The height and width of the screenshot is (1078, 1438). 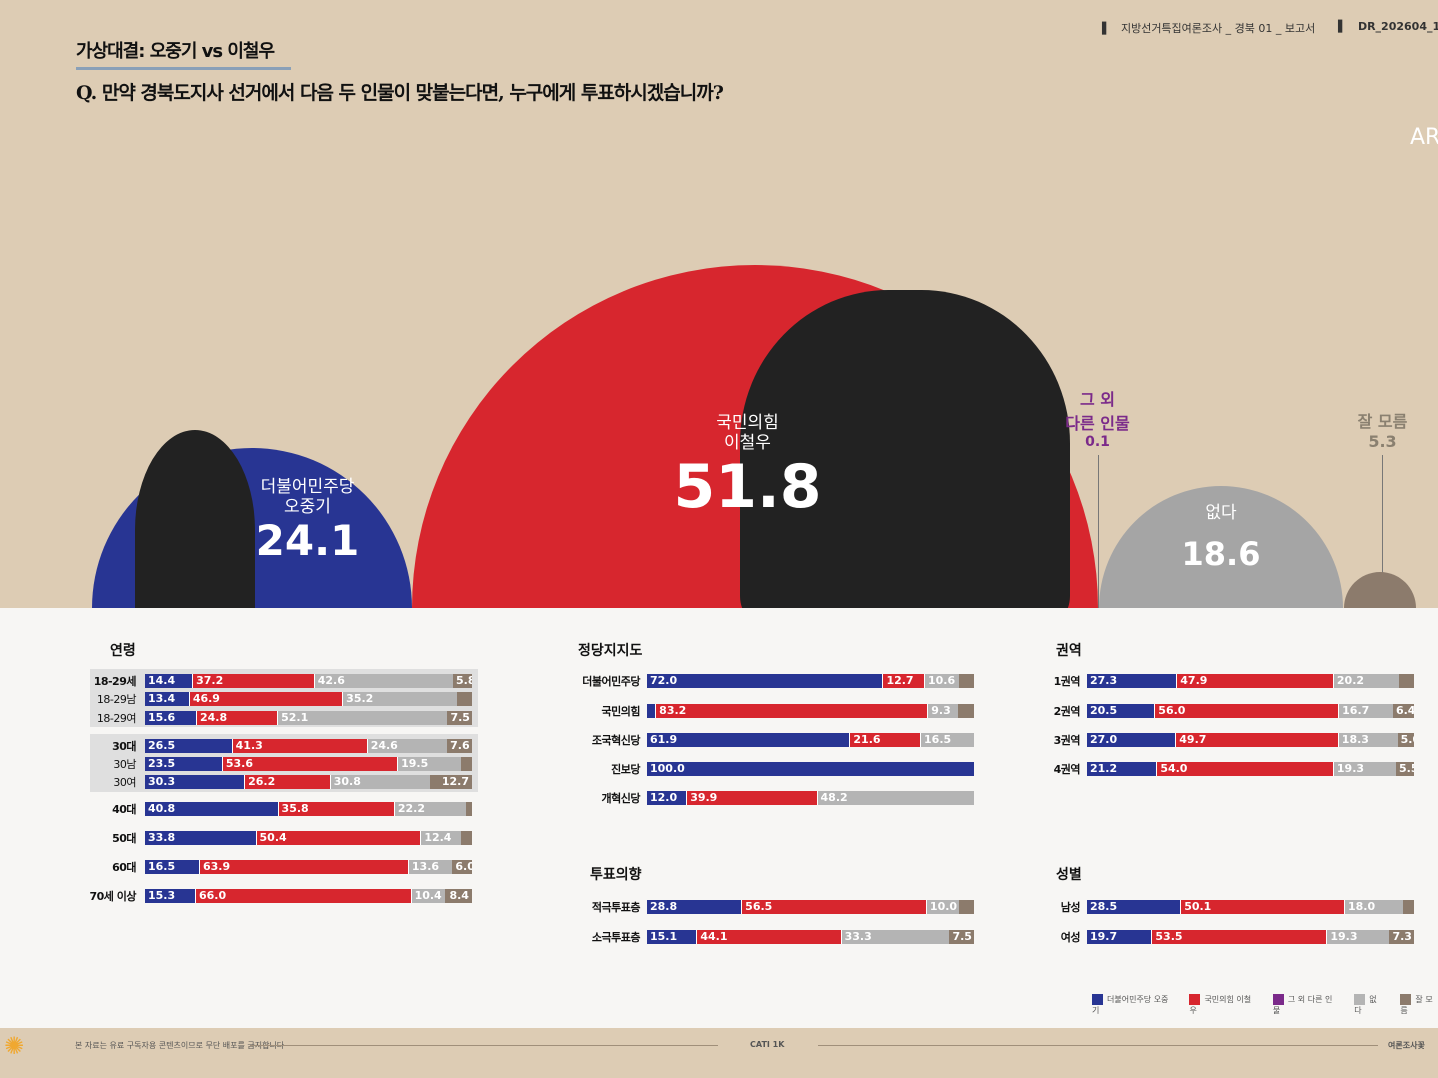 I want to click on lee-segment: 50.1, so click(x=1262, y=907).